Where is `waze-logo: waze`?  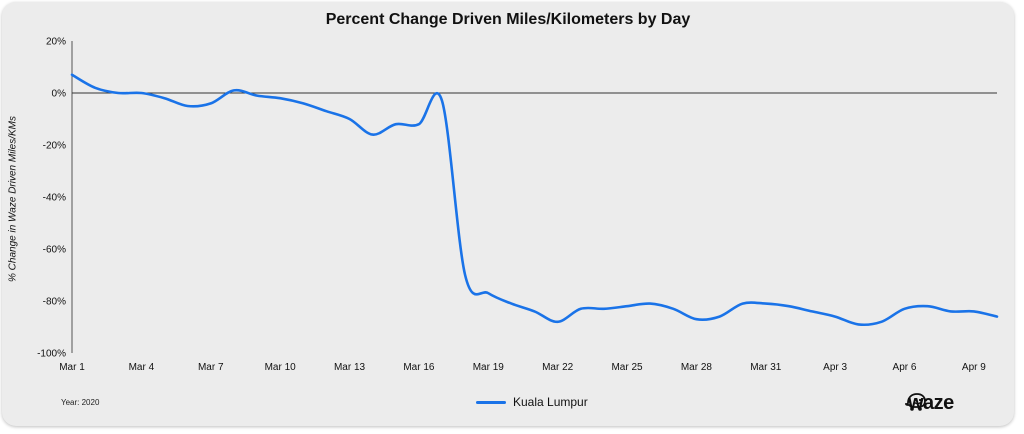 waze-logo: waze is located at coordinates (929, 403).